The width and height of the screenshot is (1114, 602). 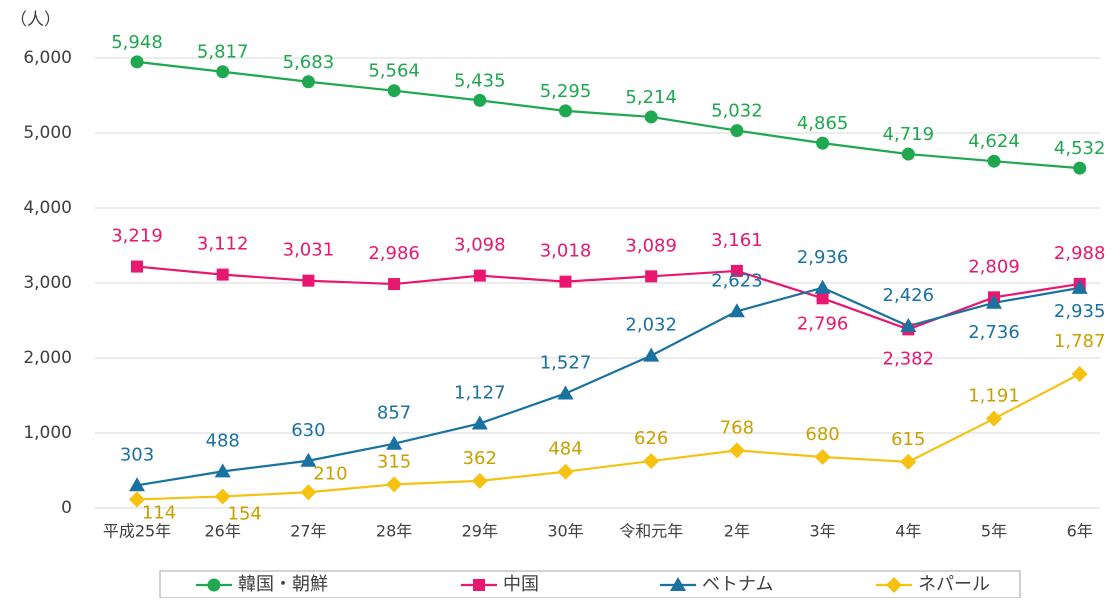 I want to click on data-label: 2,032, so click(x=651, y=325).